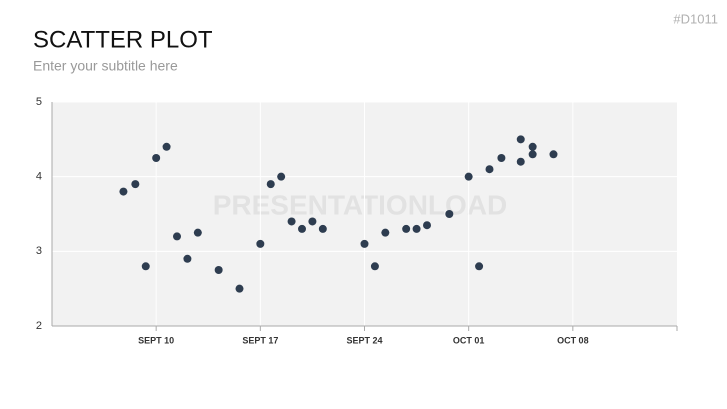 This screenshot has height=409, width=727. What do you see at coordinates (39, 177) in the screenshot?
I see `y-tick-label: 4` at bounding box center [39, 177].